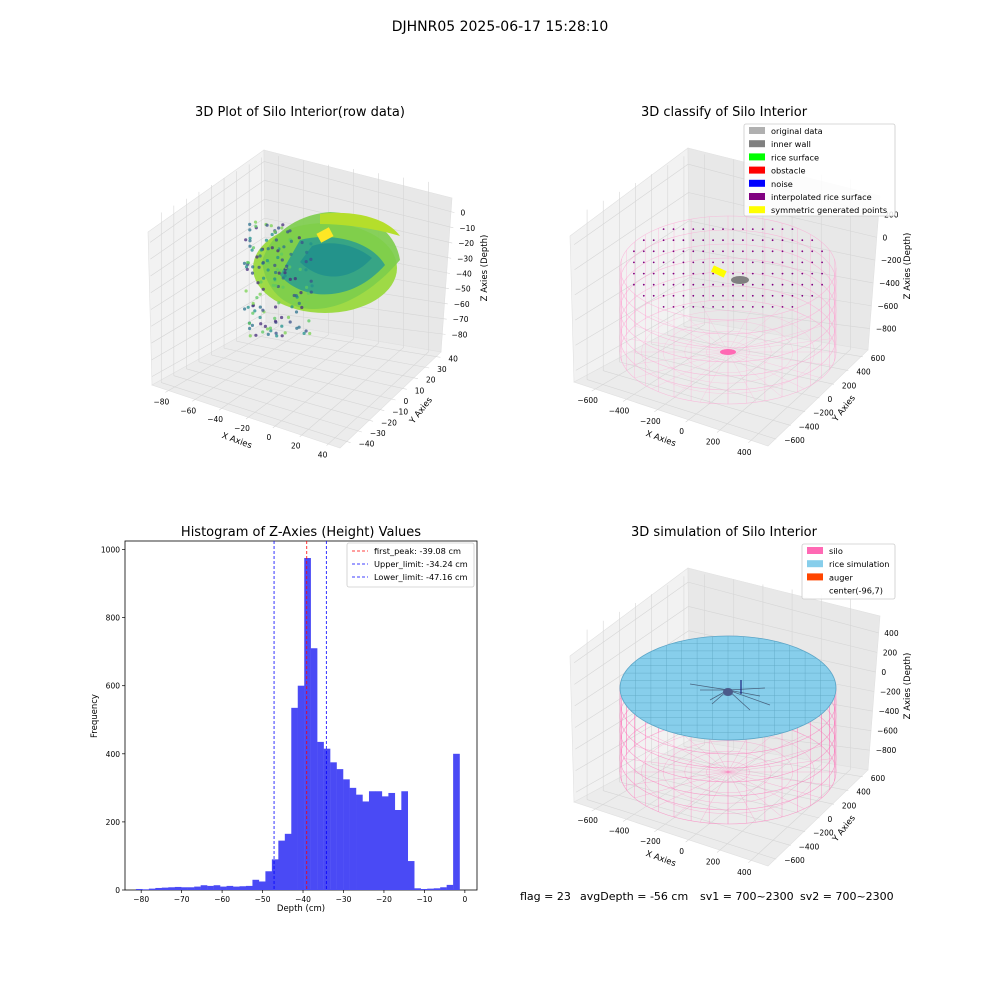 The image size is (1000, 1000). Describe the element at coordinates (771, 184) in the screenshot. I see `classify-legend-item: noise` at that location.